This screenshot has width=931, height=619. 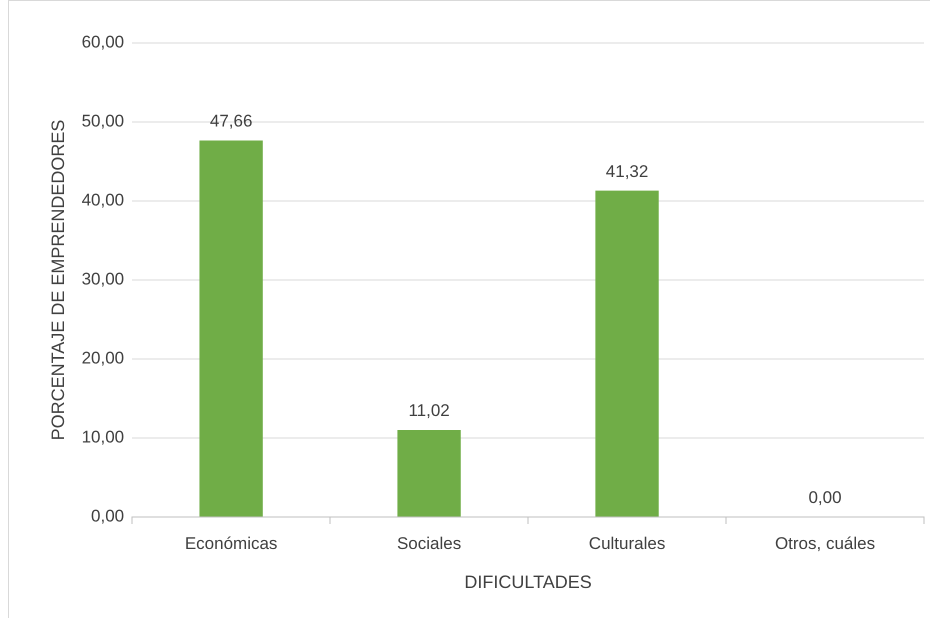 What do you see at coordinates (627, 543) in the screenshot?
I see `x-tick-label: Culturales` at bounding box center [627, 543].